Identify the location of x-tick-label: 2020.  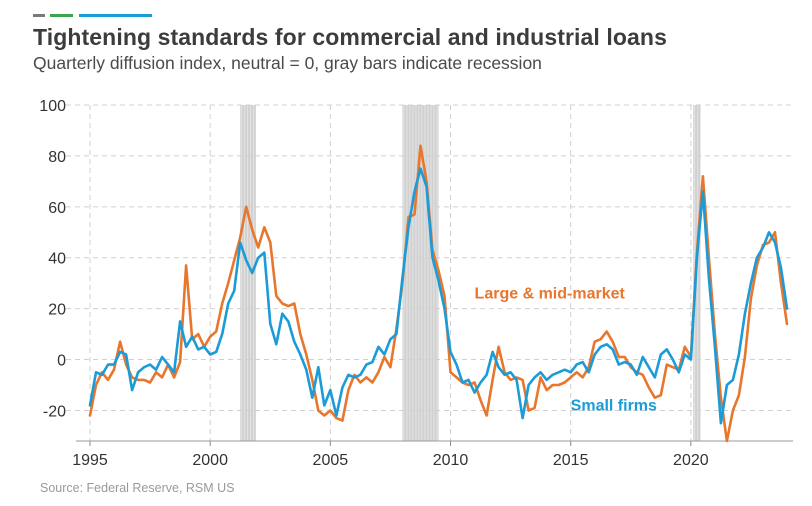
(691, 460).